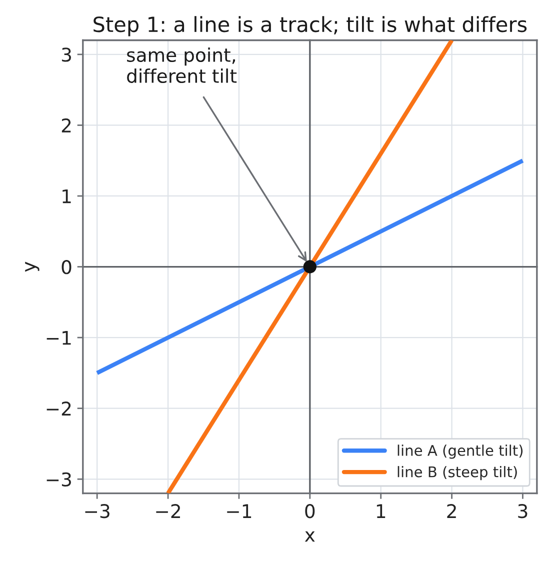  Describe the element at coordinates (457, 473) in the screenshot. I see `legend-label: line B (steep tilt)` at that location.